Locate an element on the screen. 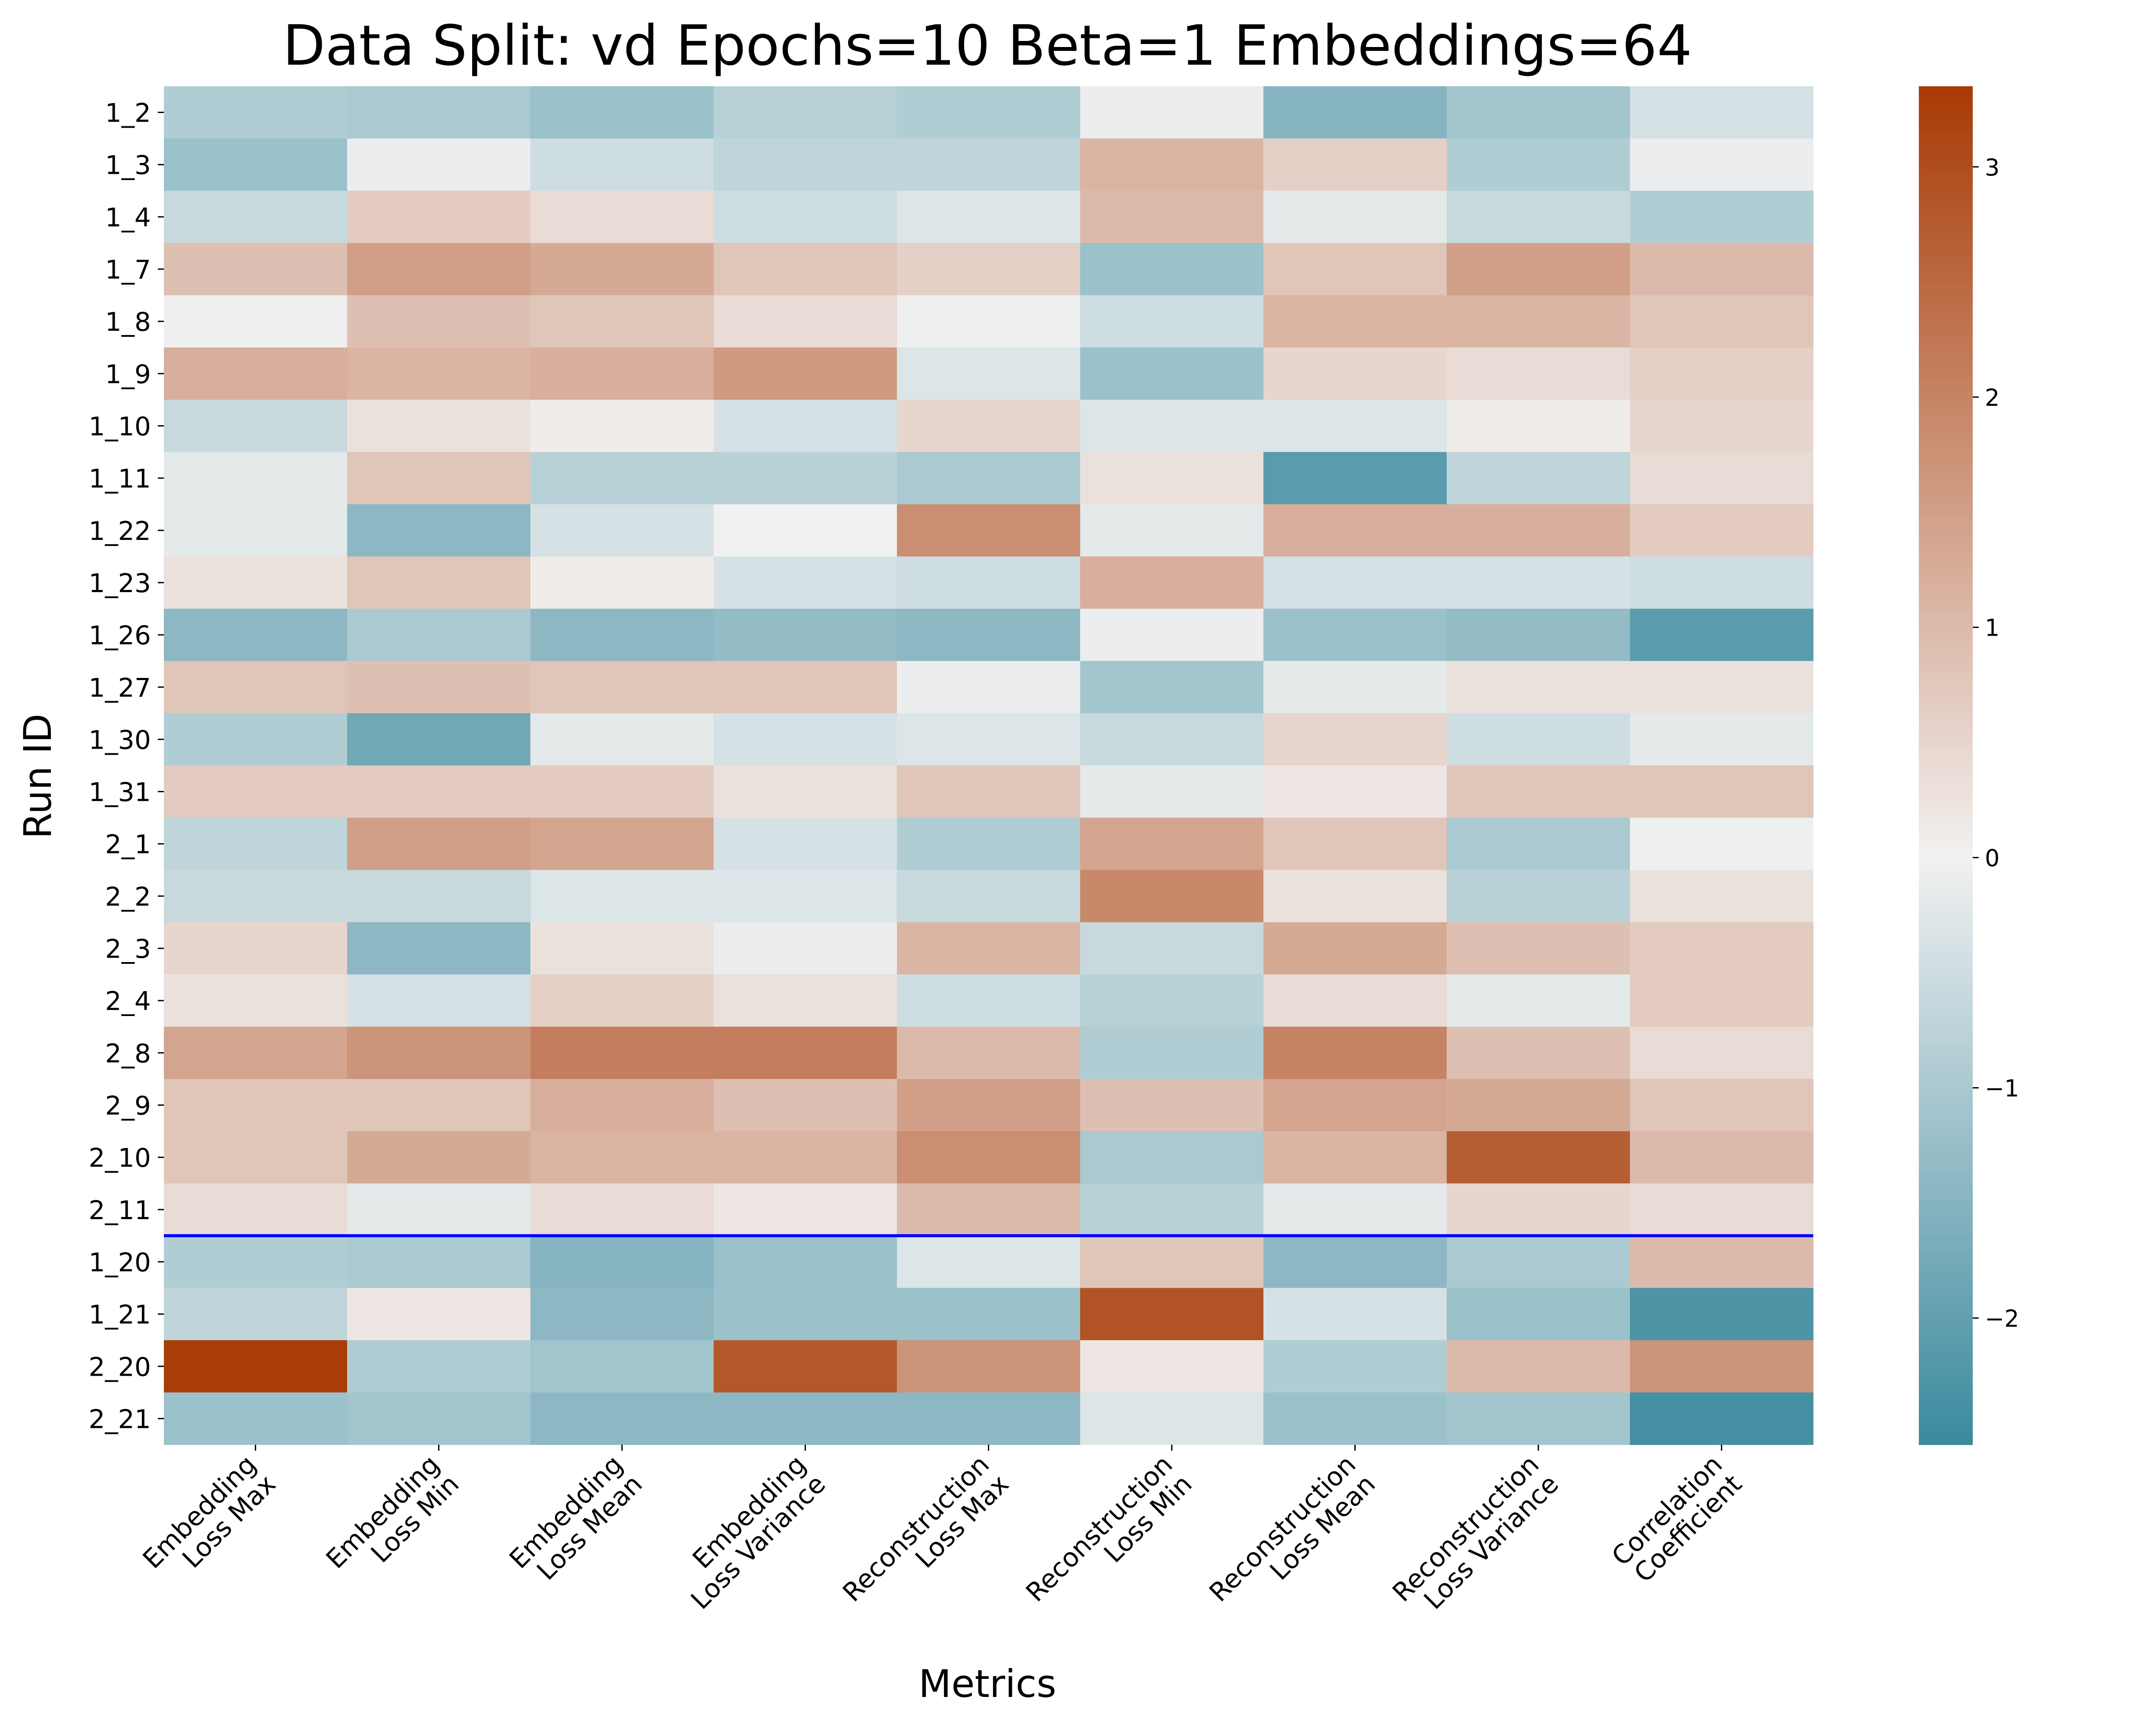  row-label: 1_21 is located at coordinates (119, 1315).